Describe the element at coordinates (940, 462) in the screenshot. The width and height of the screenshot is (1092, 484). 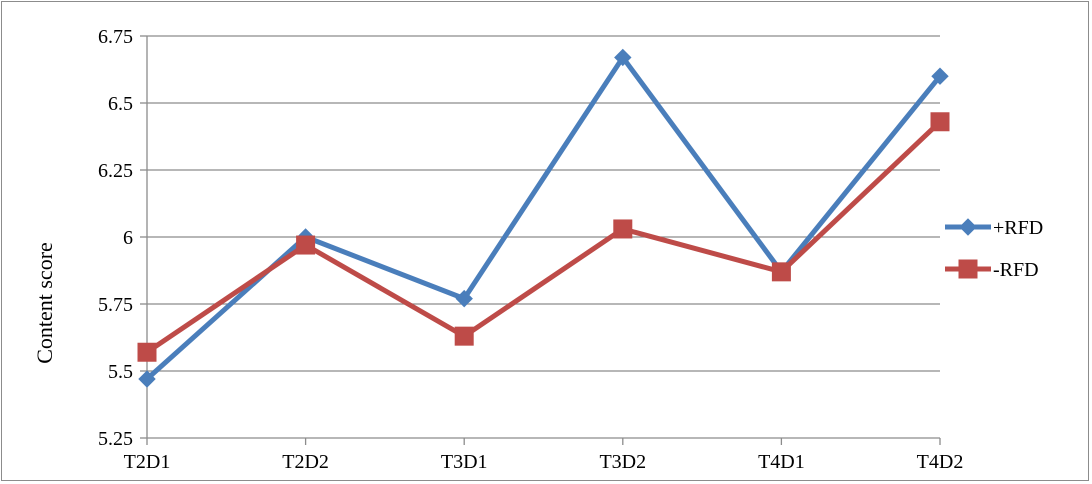
I see `x-tick-label: T4D2` at that location.